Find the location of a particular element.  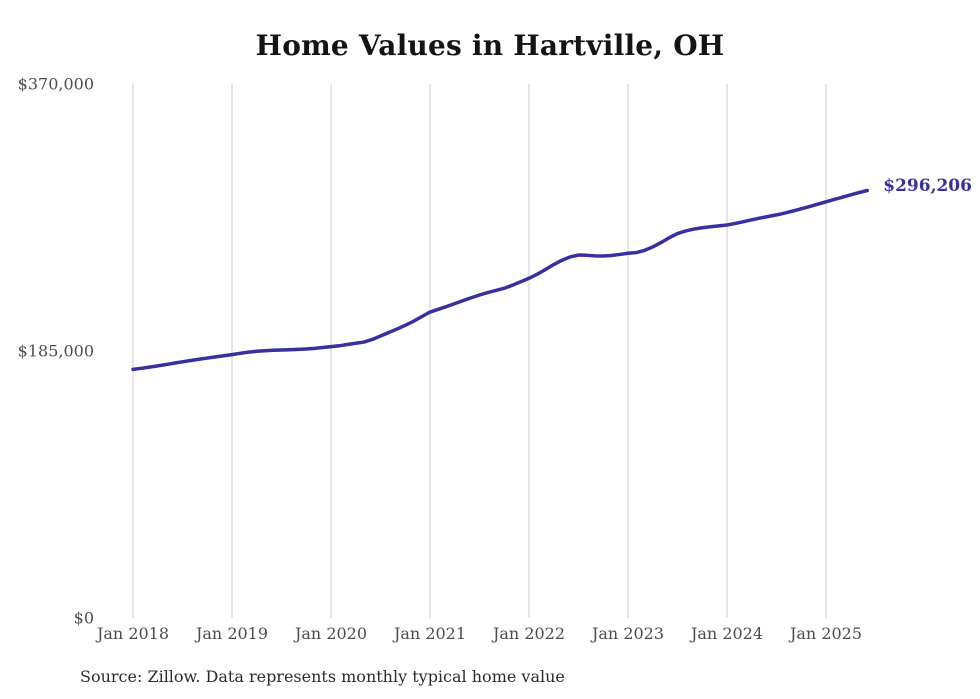

x-tick-label: Jan 2025 is located at coordinates (826, 633).